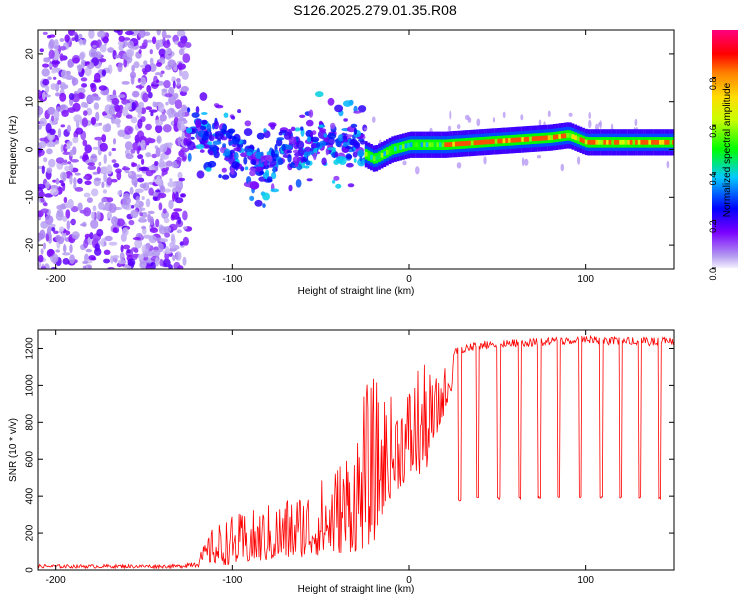 This screenshot has width=750, height=600. What do you see at coordinates (30, 532) in the screenshot?
I see `y-tick-label: 200` at bounding box center [30, 532].